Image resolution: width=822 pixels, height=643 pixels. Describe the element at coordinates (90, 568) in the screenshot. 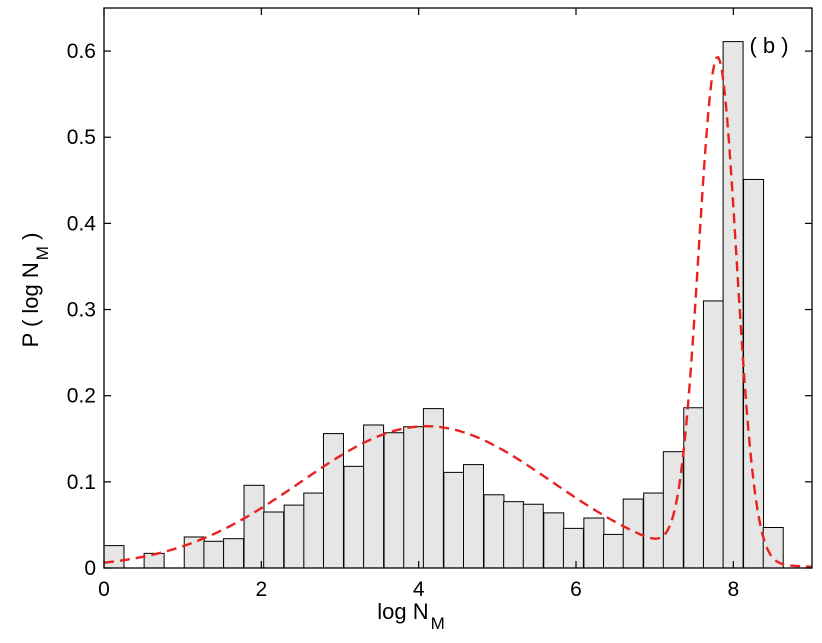

I see `y-tick-label: 0` at that location.